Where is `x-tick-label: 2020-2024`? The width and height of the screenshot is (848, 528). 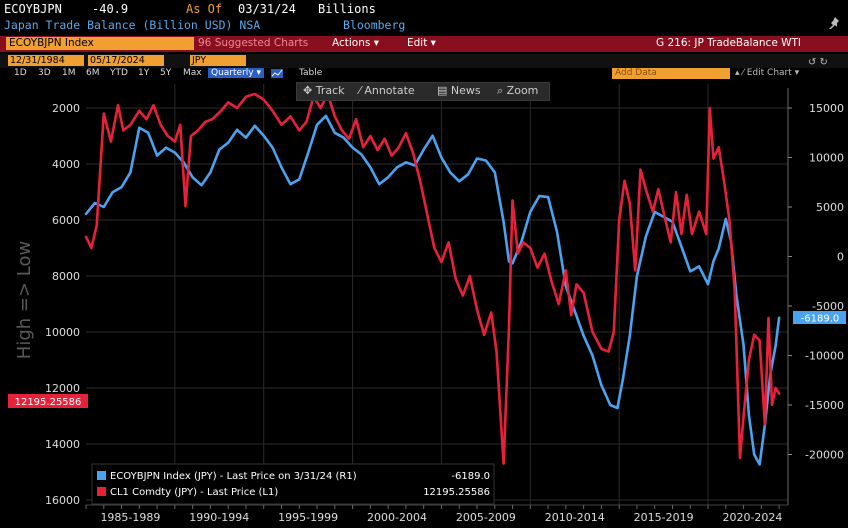 x-tick-label: 2020-2024 is located at coordinates (752, 517).